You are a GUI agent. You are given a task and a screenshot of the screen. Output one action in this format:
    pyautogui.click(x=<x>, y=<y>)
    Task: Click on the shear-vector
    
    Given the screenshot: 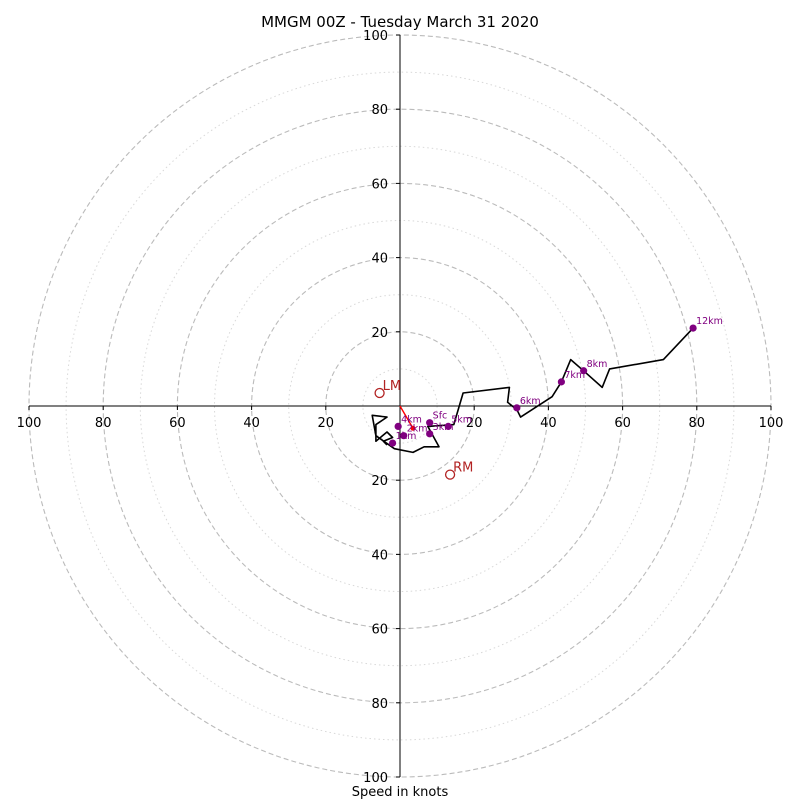 What is the action you would take?
    pyautogui.click(x=407, y=418)
    